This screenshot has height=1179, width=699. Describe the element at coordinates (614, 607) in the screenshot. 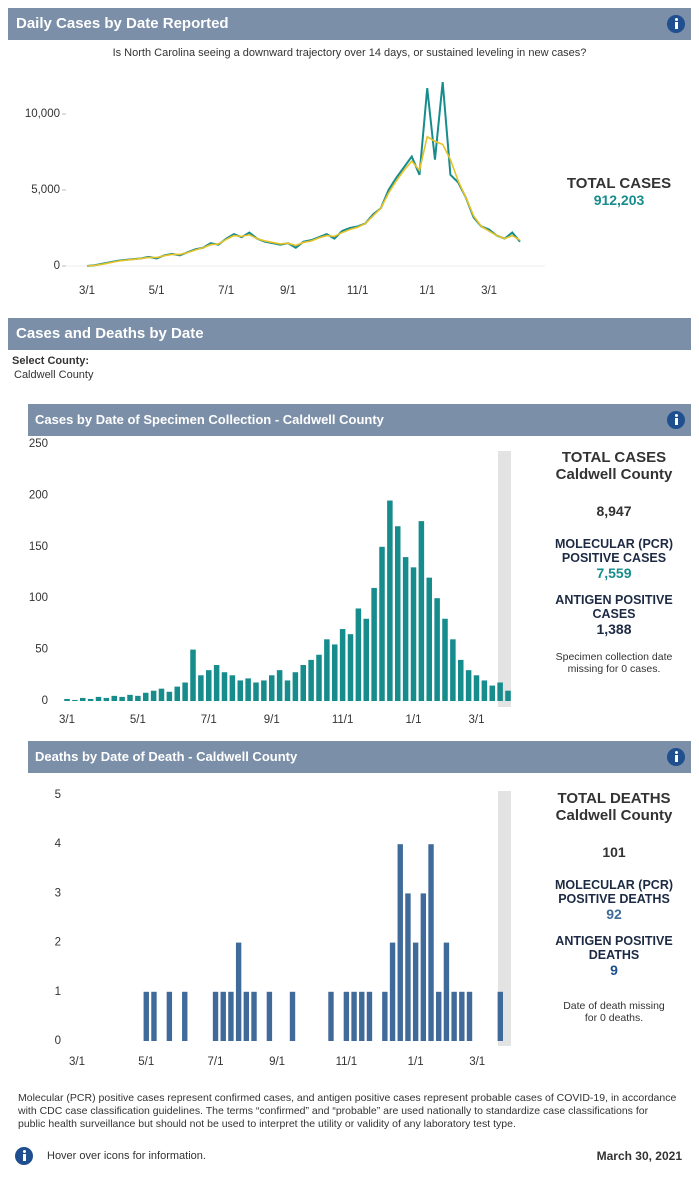

I see `antigen-label: ANTIGEN POSITIVE CASES` at that location.